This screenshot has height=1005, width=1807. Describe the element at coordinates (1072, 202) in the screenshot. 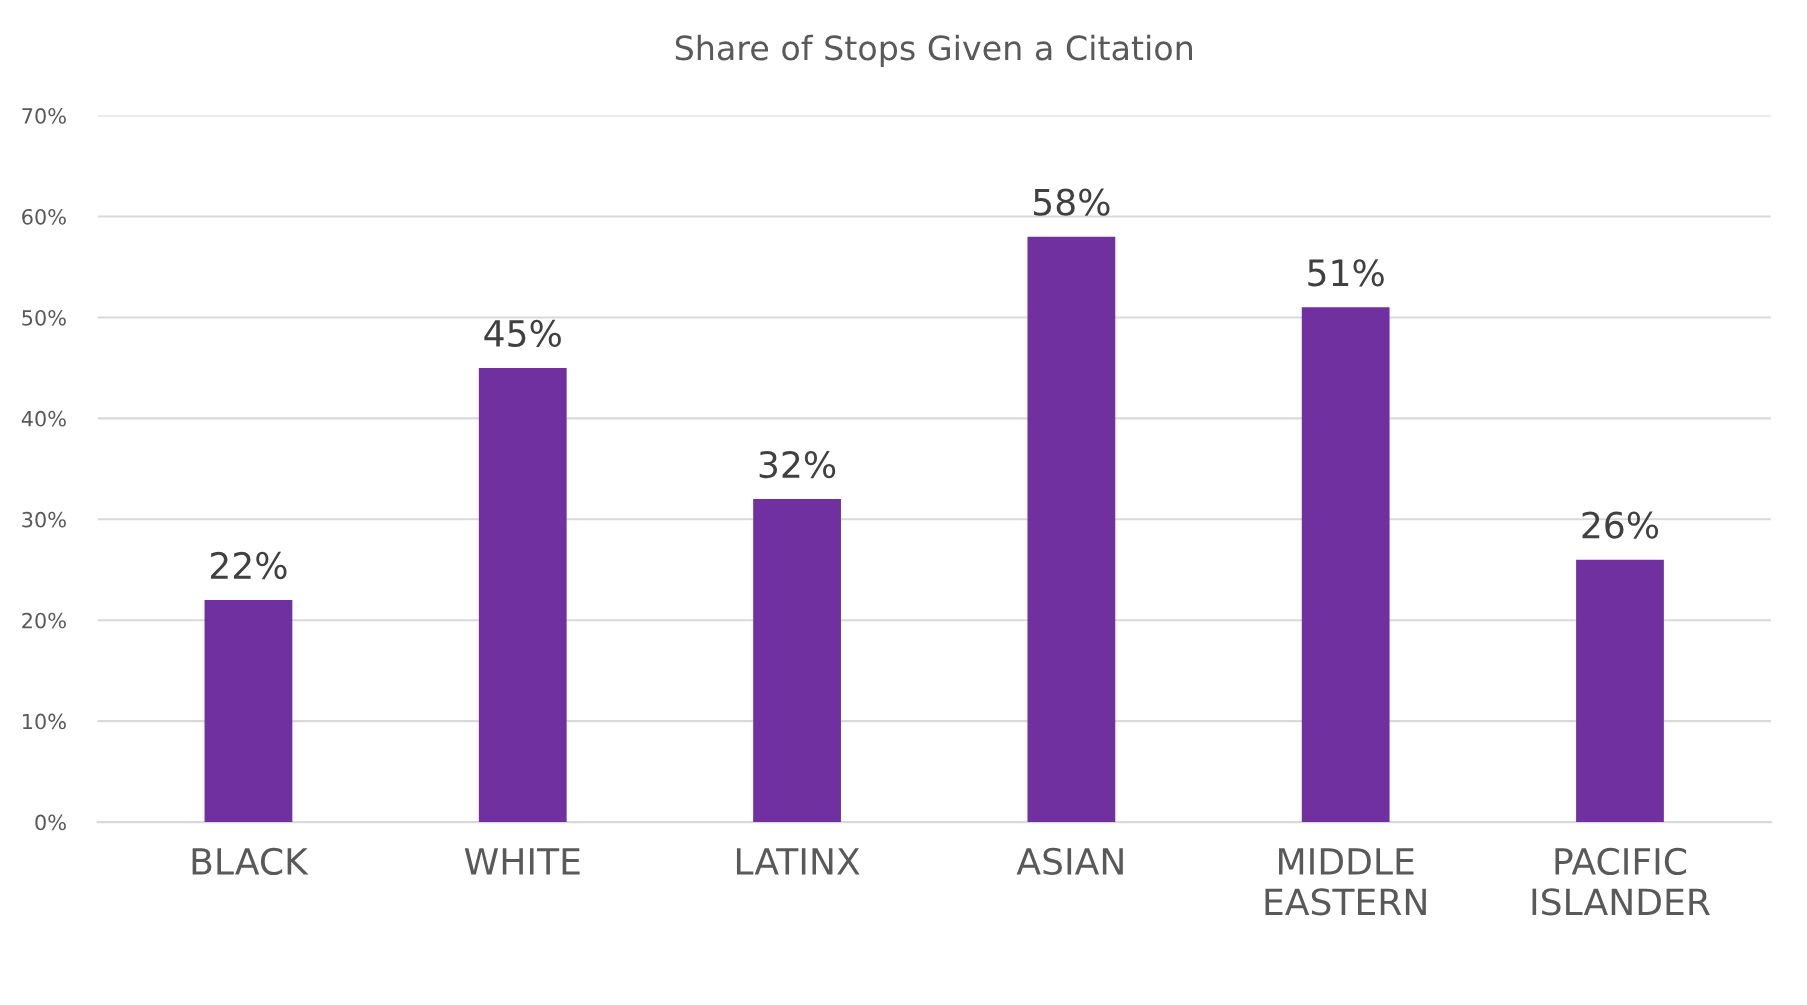

I see `data-label: 58%` at that location.